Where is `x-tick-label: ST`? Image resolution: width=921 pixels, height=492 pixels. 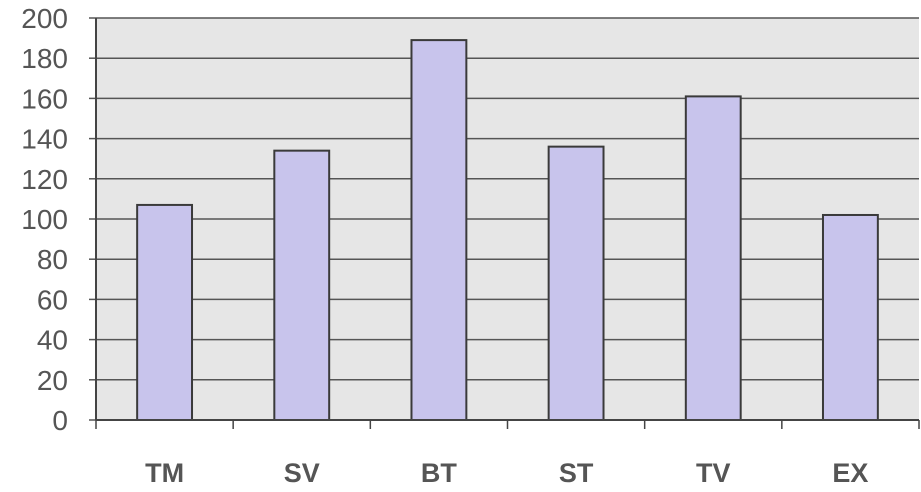 x-tick-label: ST is located at coordinates (576, 473).